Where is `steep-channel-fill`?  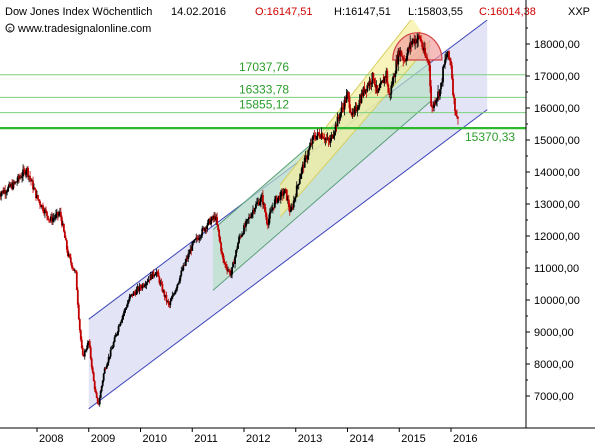
steep-channel-fill is located at coordinates (355, 118).